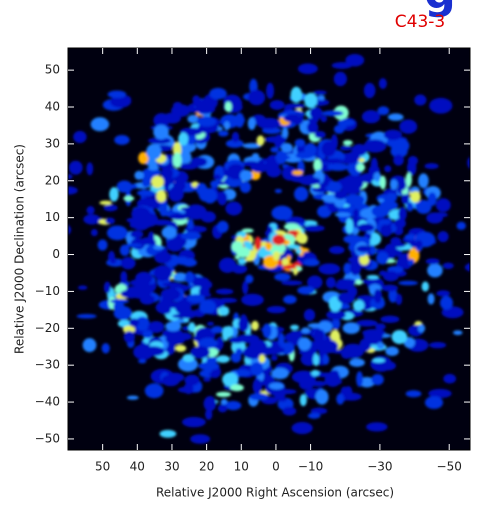 The width and height of the screenshot is (483, 509). Describe the element at coordinates (47, 402) in the screenshot. I see `y-tick-label: −40` at that location.